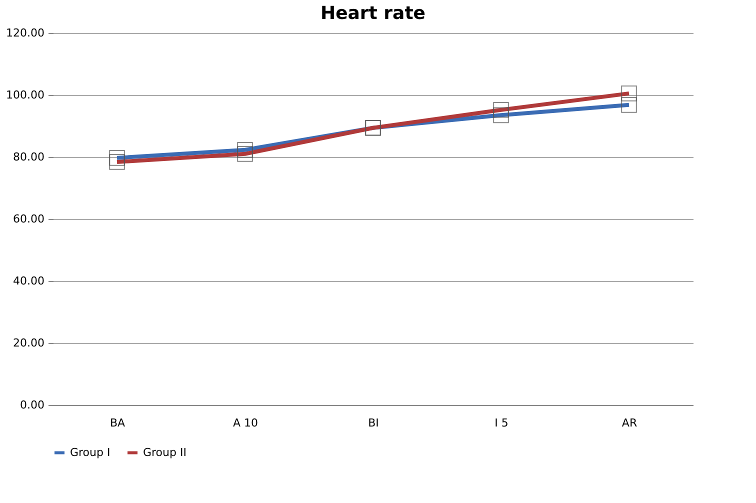 The image size is (756, 503). What do you see at coordinates (373, 423) in the screenshot?
I see `x-tick-label: BI` at bounding box center [373, 423].